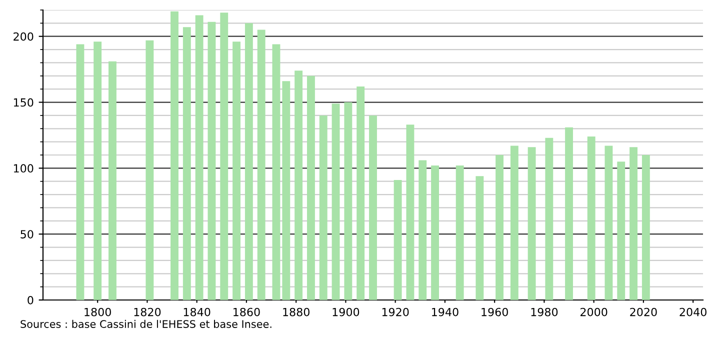 Image resolution: width=710 pixels, height=340 pixels. I want to click on y-tick-label: 200, so click(24, 36).